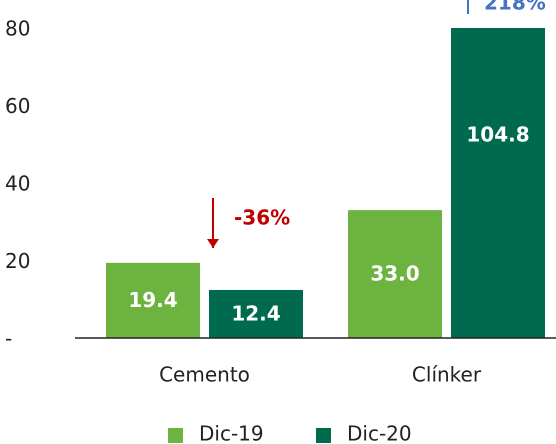  Describe the element at coordinates (17, 106) in the screenshot. I see `y-tick-label: 60` at that location.